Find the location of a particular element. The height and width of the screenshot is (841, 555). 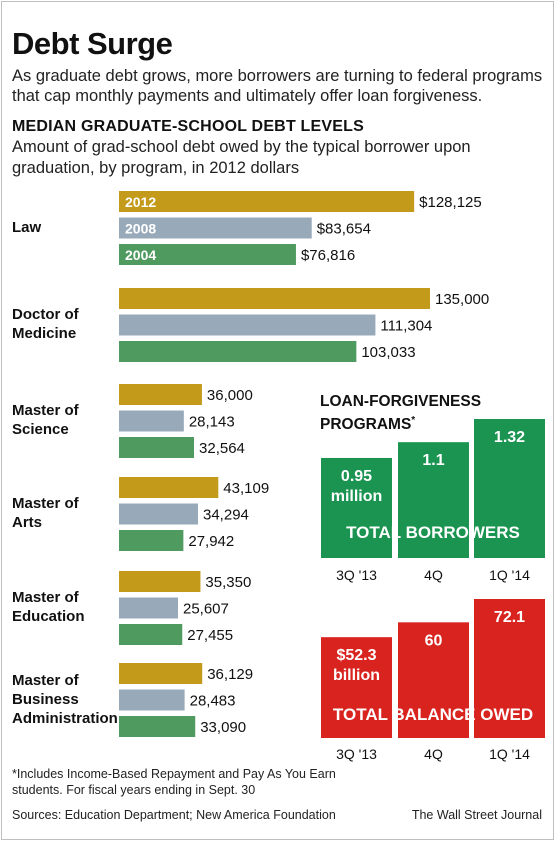

series-name-label: TOTAL BALANCE OWED is located at coordinates (433, 714).